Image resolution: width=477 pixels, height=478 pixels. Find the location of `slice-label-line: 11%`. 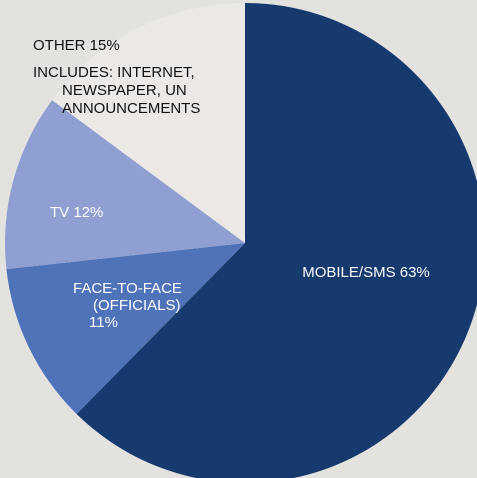

slice-label-line: 11% is located at coordinates (103, 322).